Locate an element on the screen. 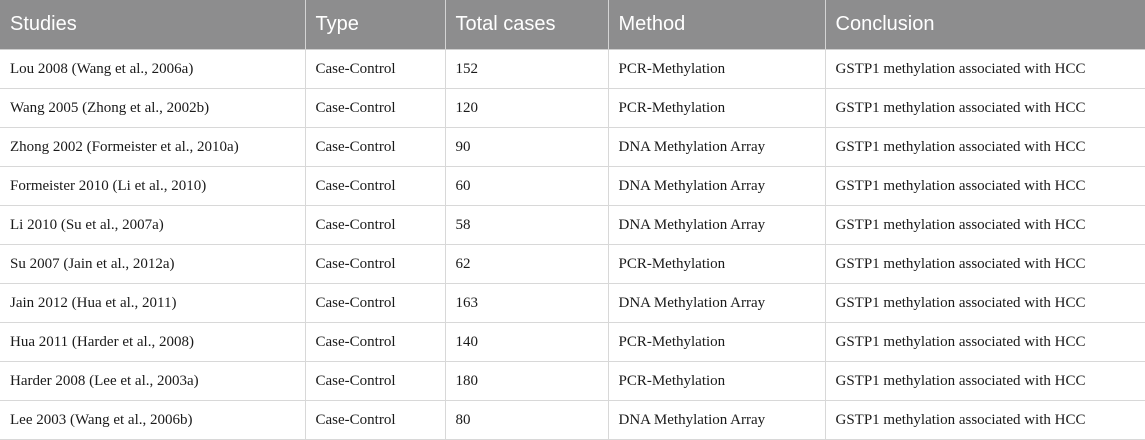  cell-study: Jain 2012 (Hua et al., 2011) is located at coordinates (152, 303).